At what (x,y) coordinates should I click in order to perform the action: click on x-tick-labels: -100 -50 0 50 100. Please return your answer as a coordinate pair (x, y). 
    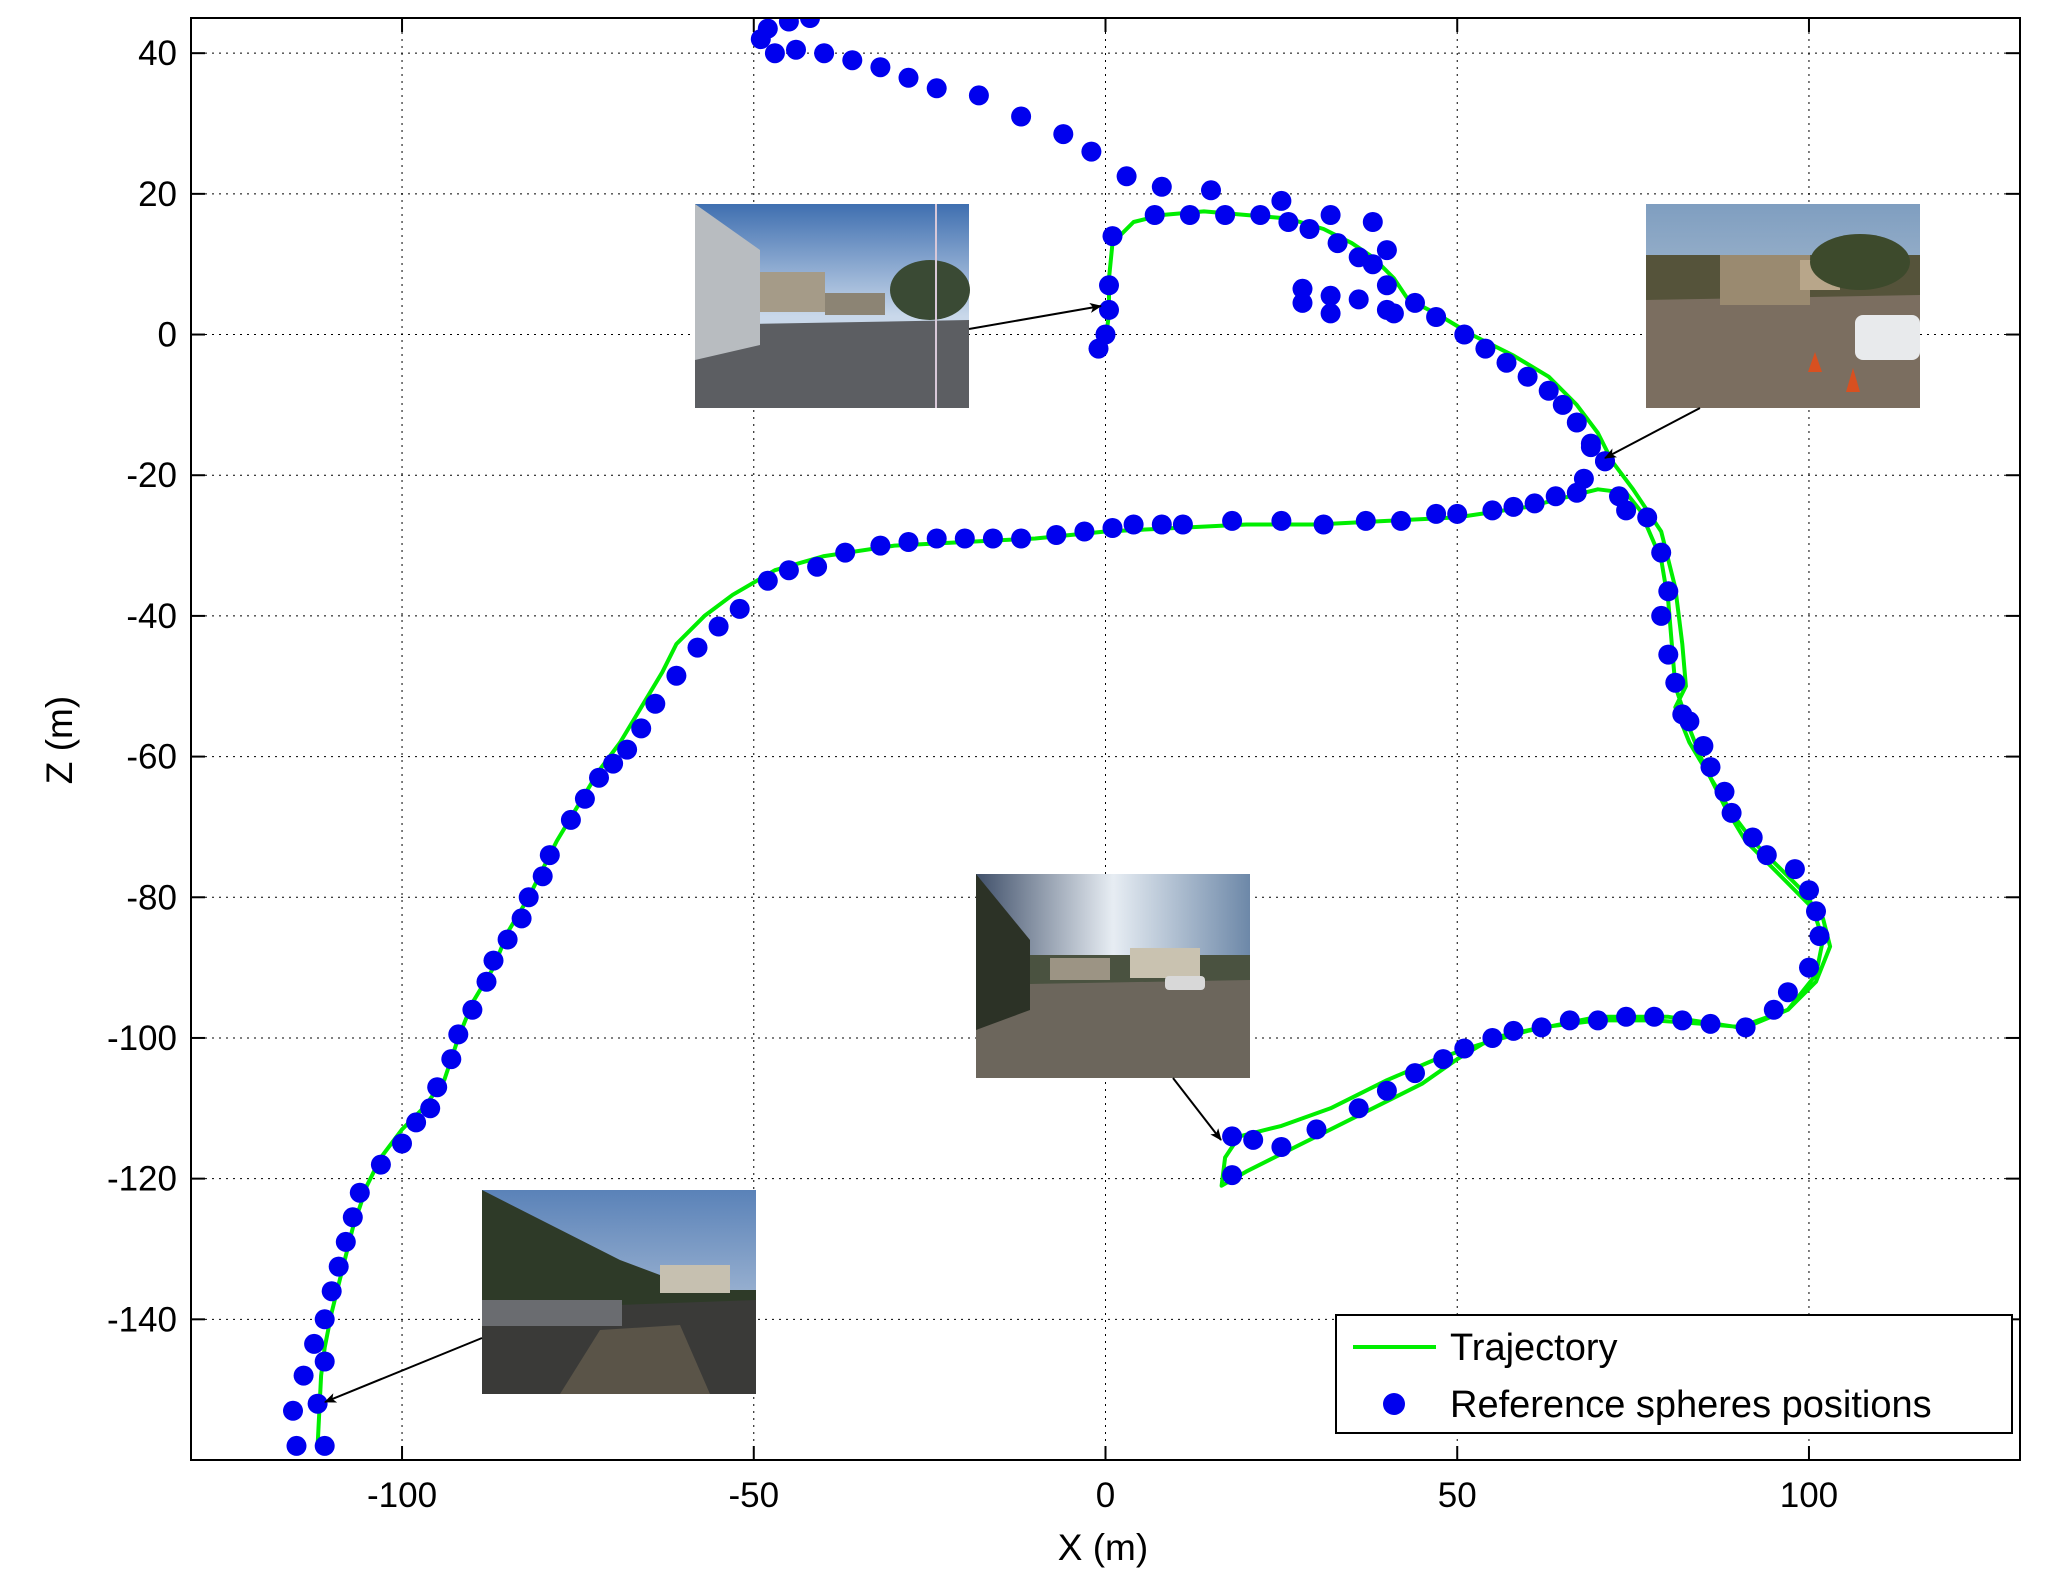
    Looking at the image, I should click on (1102, 1495).